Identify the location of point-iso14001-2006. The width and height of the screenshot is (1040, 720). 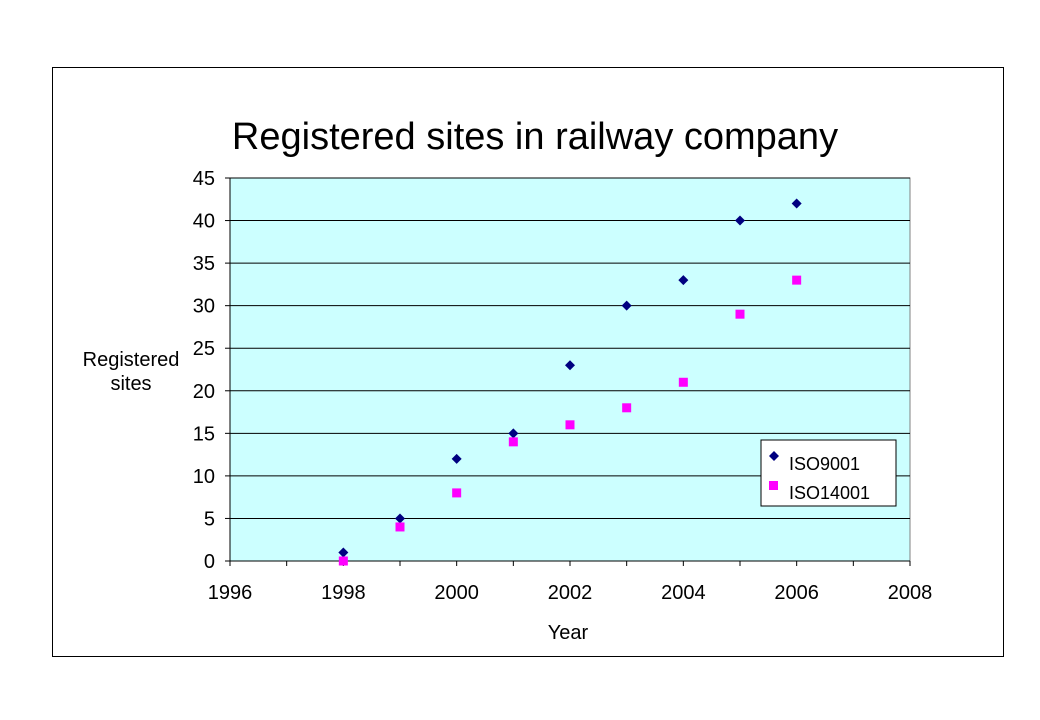
(797, 280).